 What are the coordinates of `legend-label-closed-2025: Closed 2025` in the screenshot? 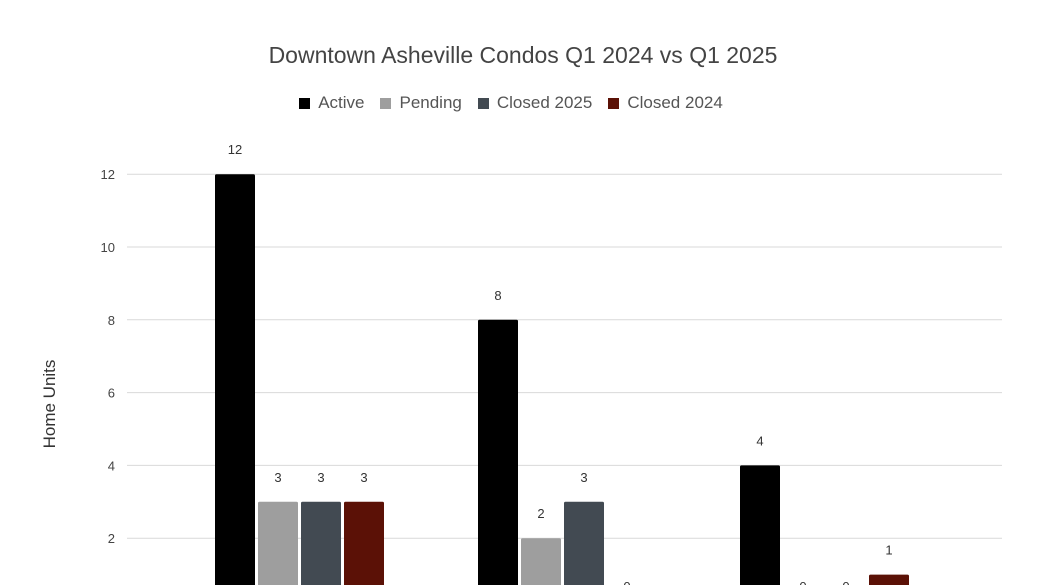 It's located at (544, 102).